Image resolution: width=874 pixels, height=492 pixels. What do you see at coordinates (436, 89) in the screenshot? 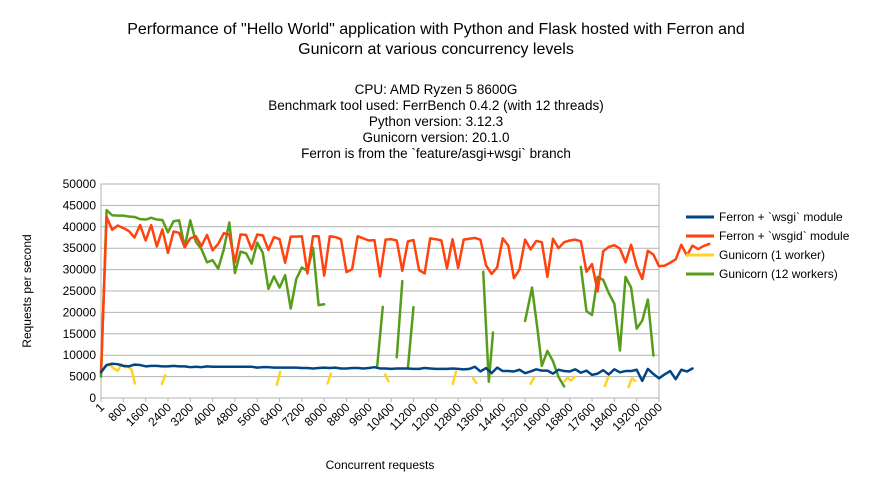
I see `subtitle-cpu: CPU: AMD Ryzen 5 8600G` at bounding box center [436, 89].